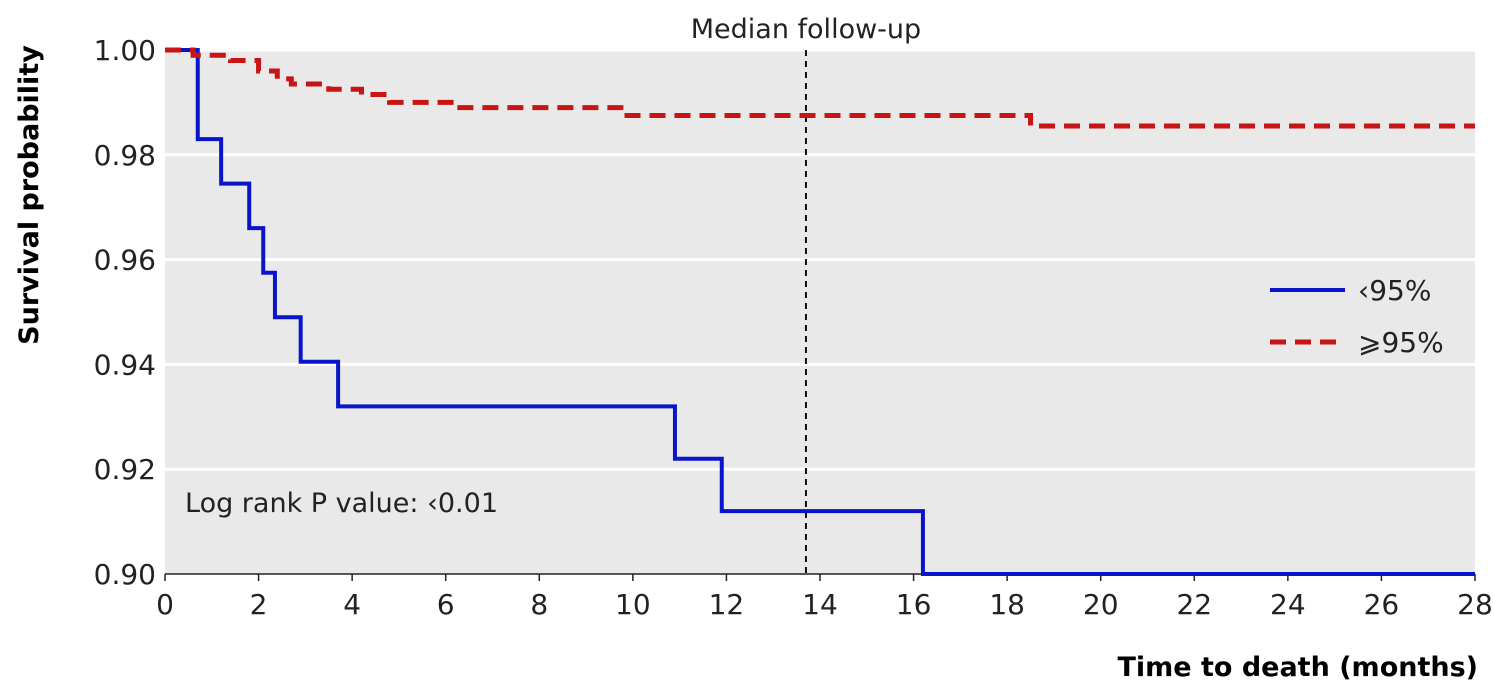 The image size is (1494, 688). I want to click on y-axis-title: Survival probability, so click(29, 195).